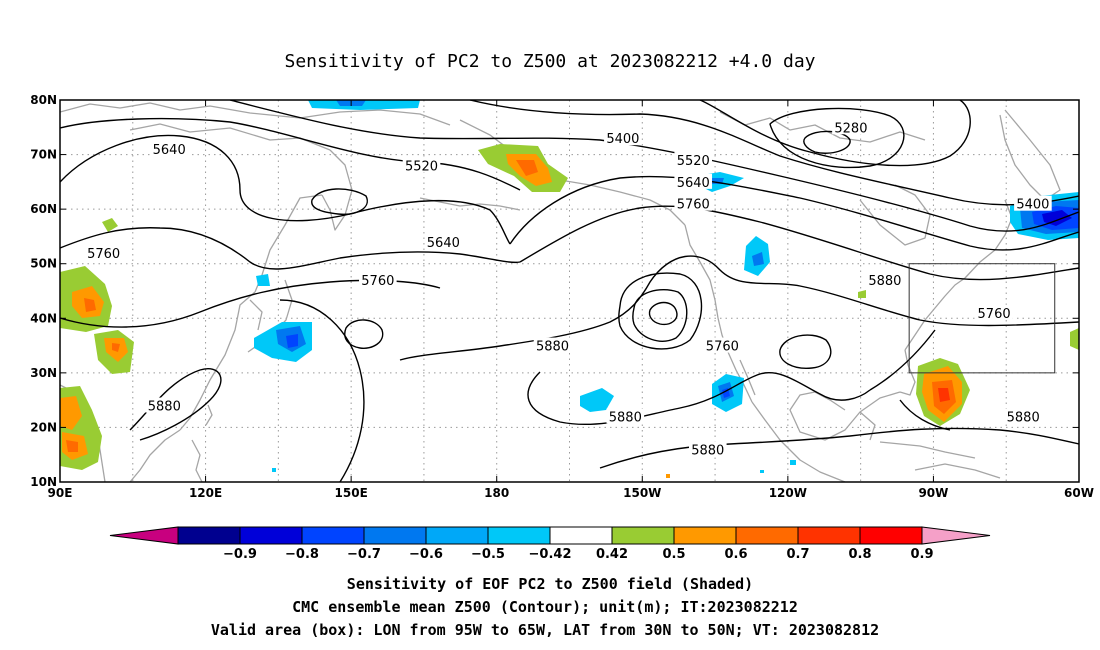  I want to click on lon-tick-label: 90W, so click(933, 493).